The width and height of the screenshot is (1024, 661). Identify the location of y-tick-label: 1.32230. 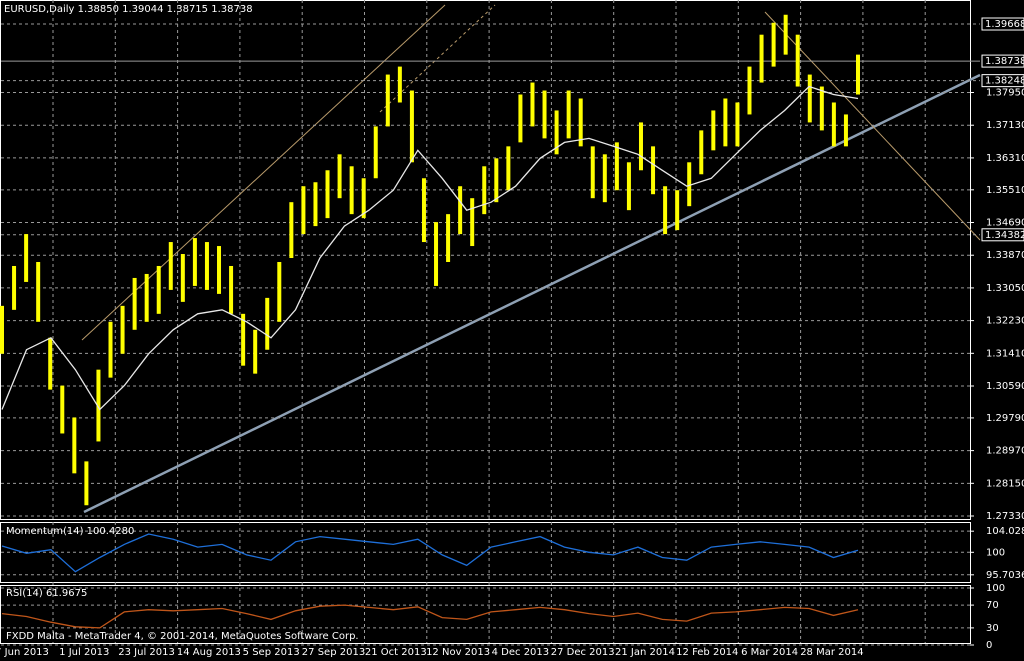
(1005, 321).